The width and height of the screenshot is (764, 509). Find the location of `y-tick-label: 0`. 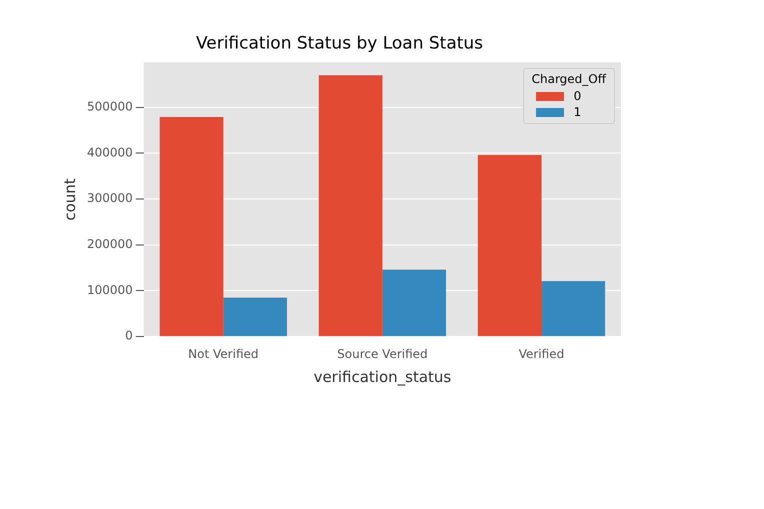

y-tick-label: 0 is located at coordinates (129, 335).